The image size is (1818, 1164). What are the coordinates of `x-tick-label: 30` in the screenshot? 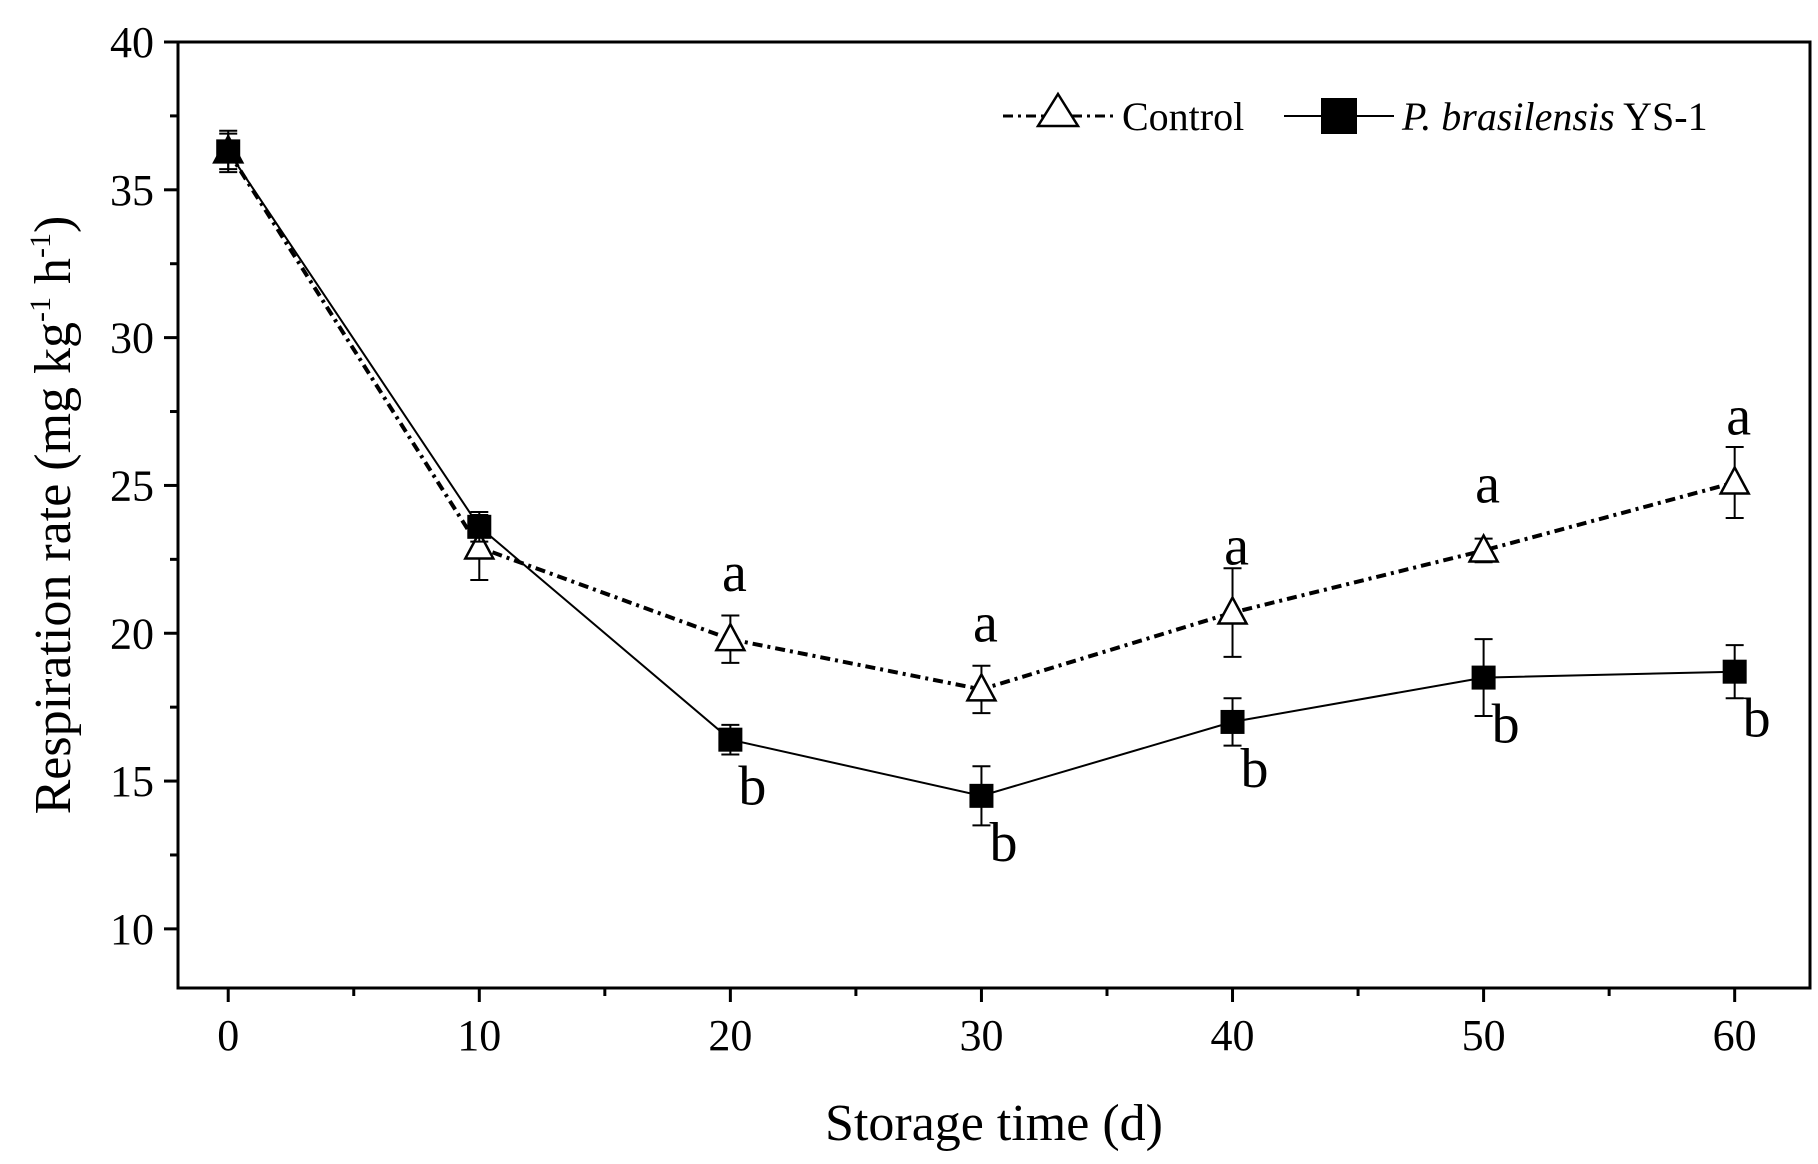 It's located at (981, 1035).